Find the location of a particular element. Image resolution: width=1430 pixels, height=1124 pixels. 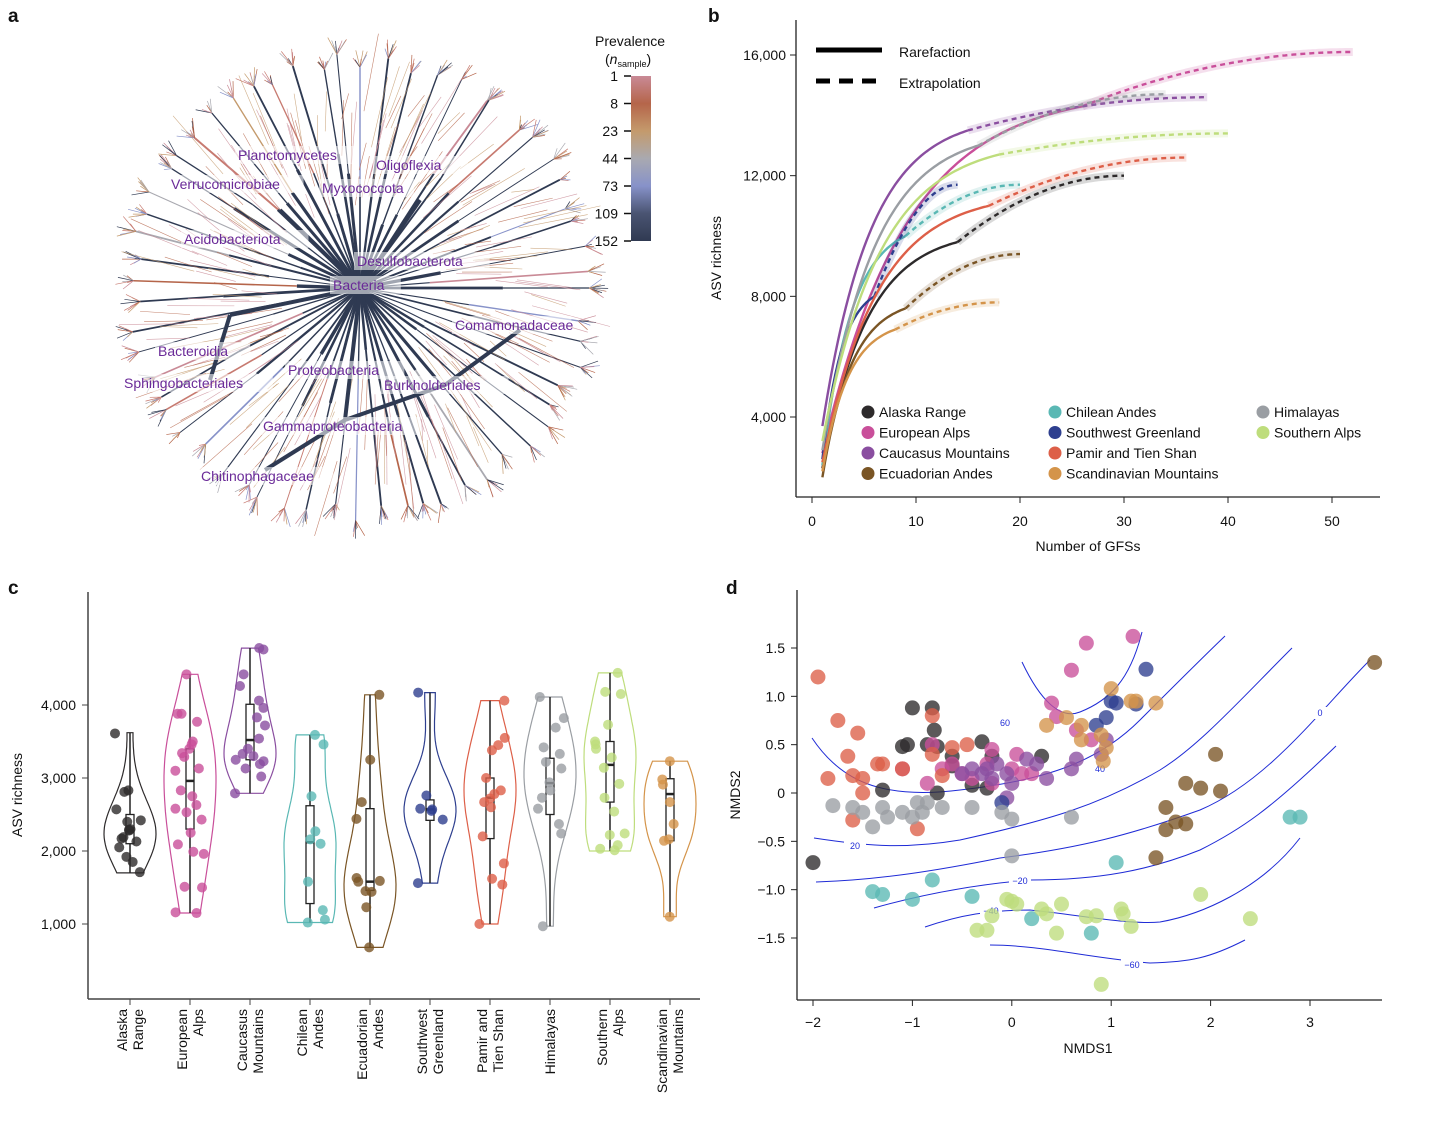

violin-outline is located at coordinates (370, 821).